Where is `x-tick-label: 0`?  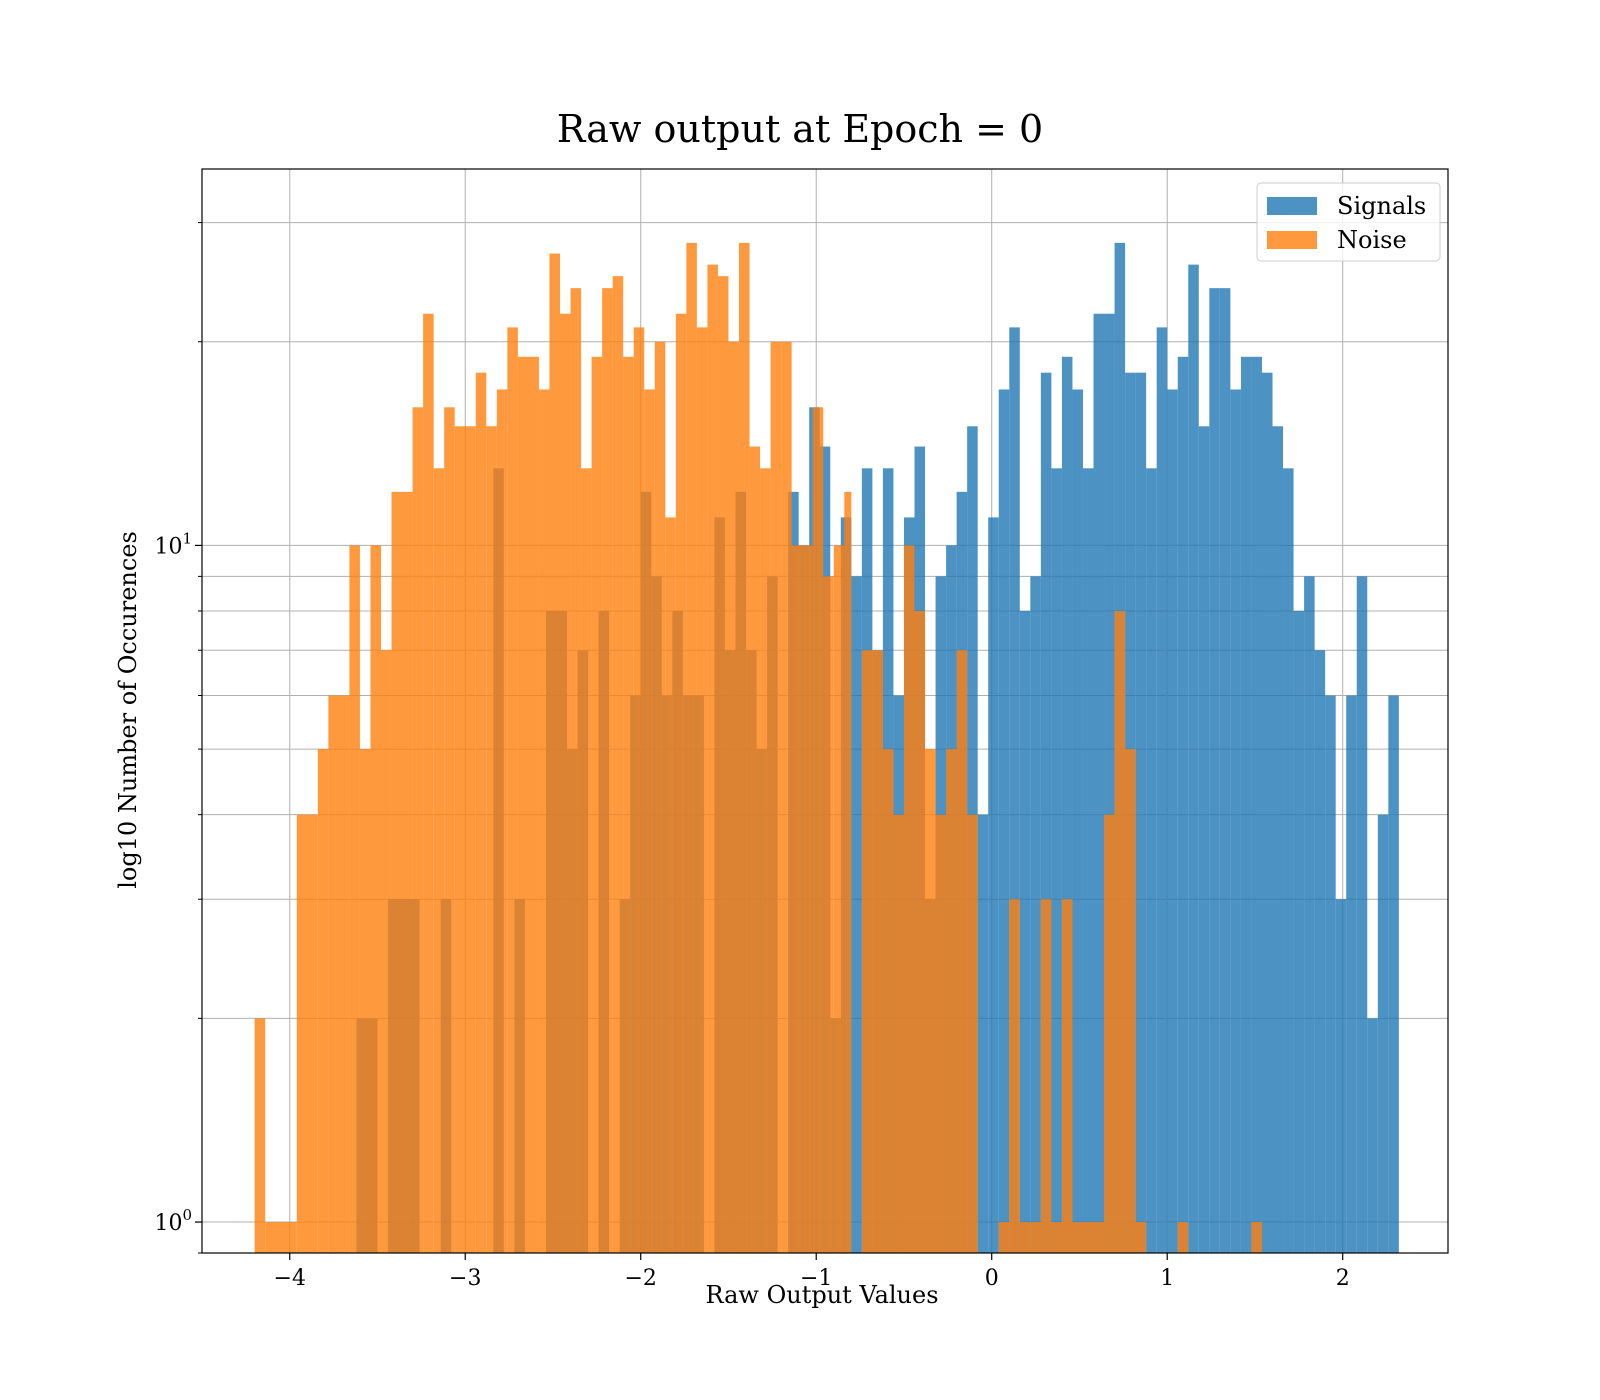 x-tick-label: 0 is located at coordinates (992, 1278).